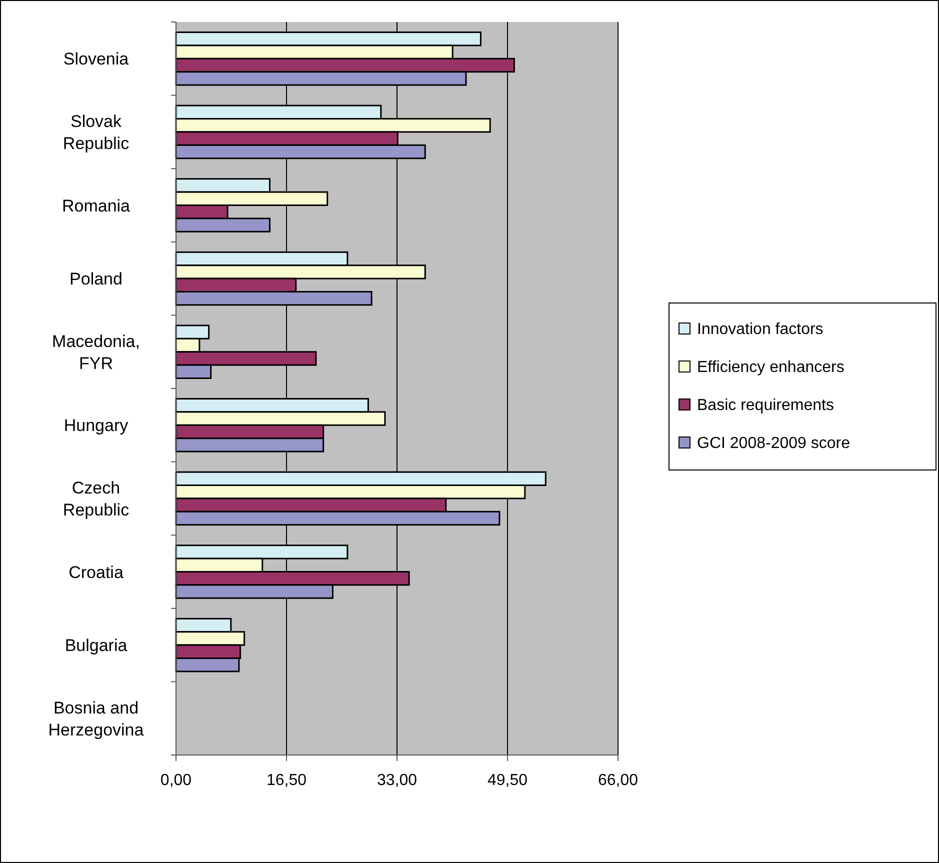 The image size is (939, 863). I want to click on x-tick-label: 33,00, so click(397, 780).